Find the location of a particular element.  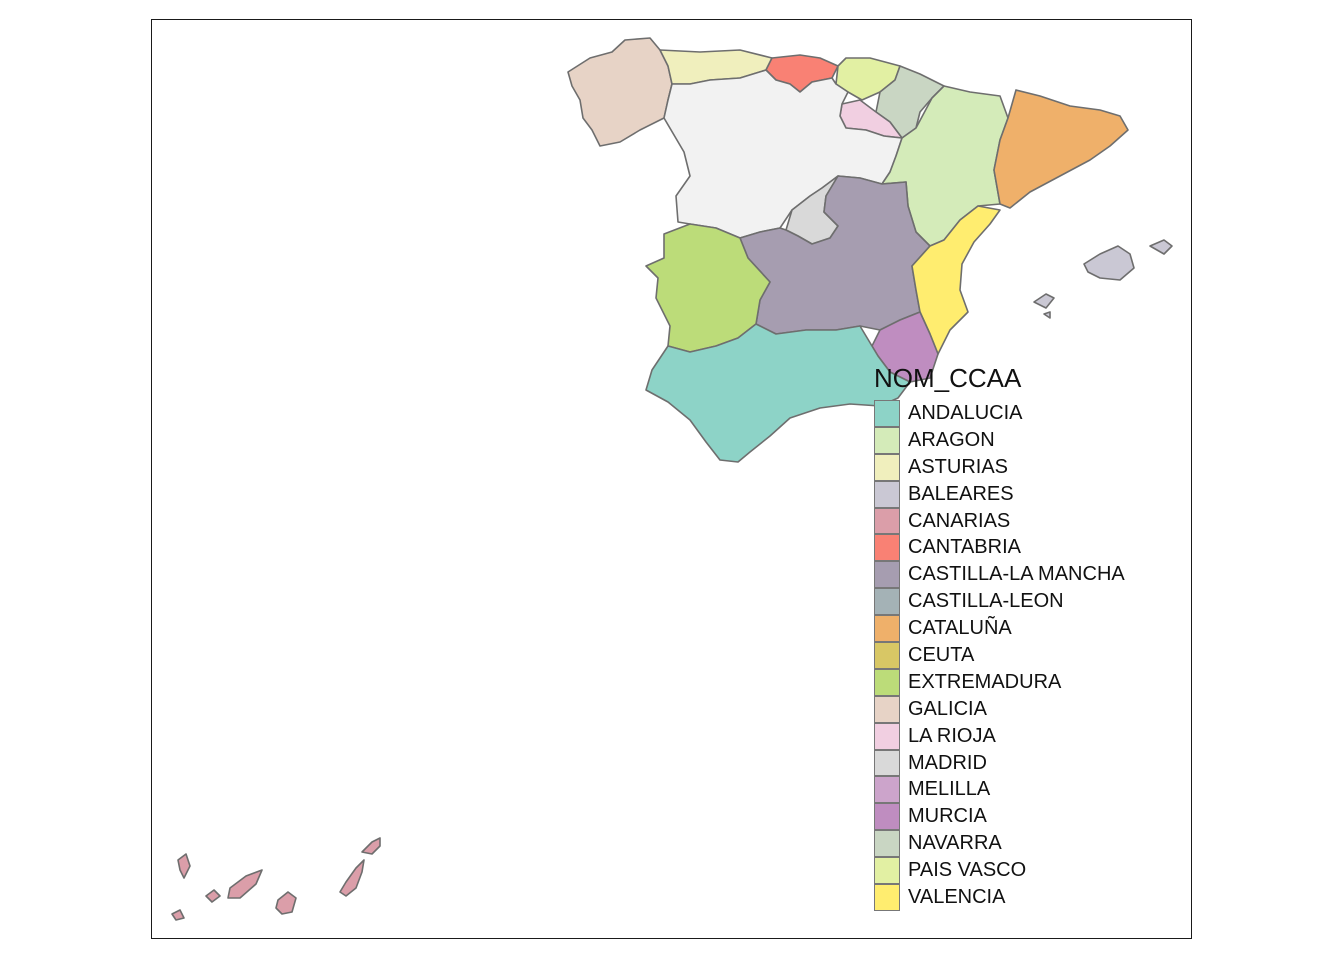

legend-label: ANDALUCIA is located at coordinates (965, 412).